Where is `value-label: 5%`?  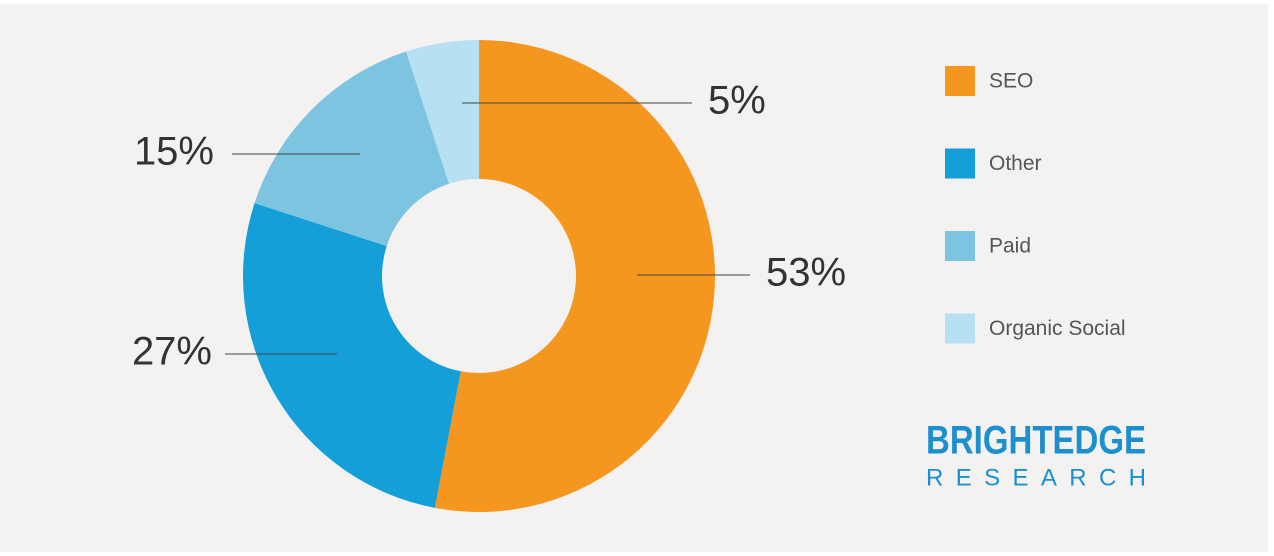 value-label: 5% is located at coordinates (737, 101).